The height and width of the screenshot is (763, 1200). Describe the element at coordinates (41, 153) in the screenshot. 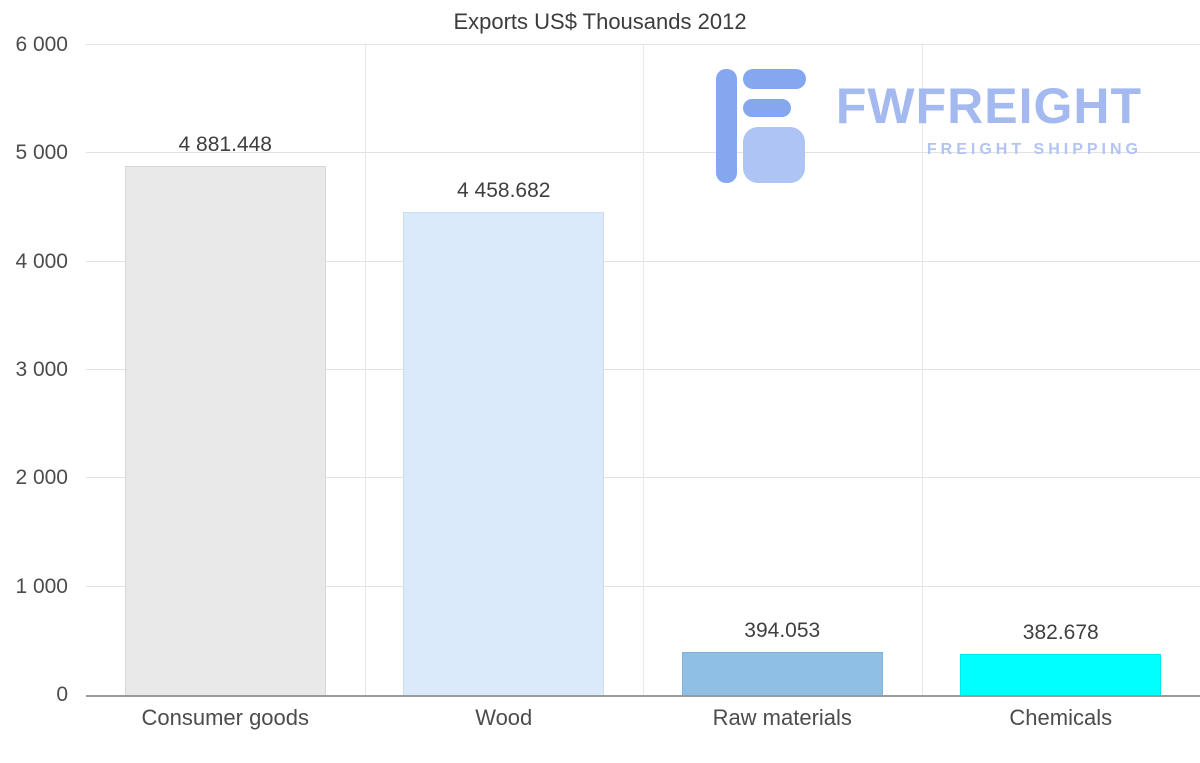

I see `y-tick-label: 5 000` at that location.